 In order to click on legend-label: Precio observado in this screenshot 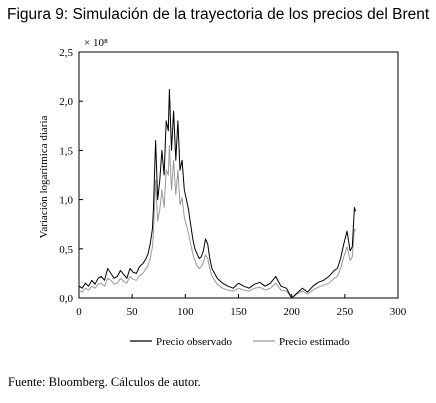, I will do `click(194, 342)`.